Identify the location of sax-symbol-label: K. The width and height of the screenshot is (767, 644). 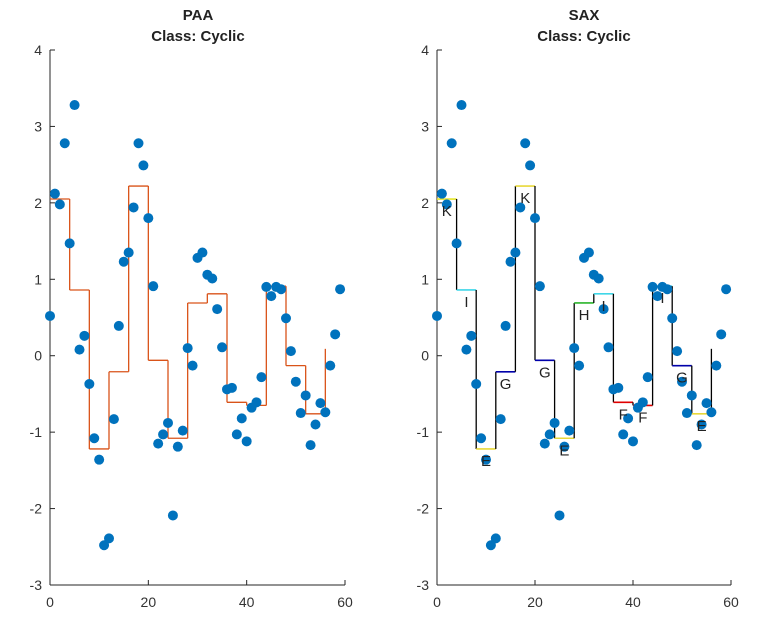
(447, 211).